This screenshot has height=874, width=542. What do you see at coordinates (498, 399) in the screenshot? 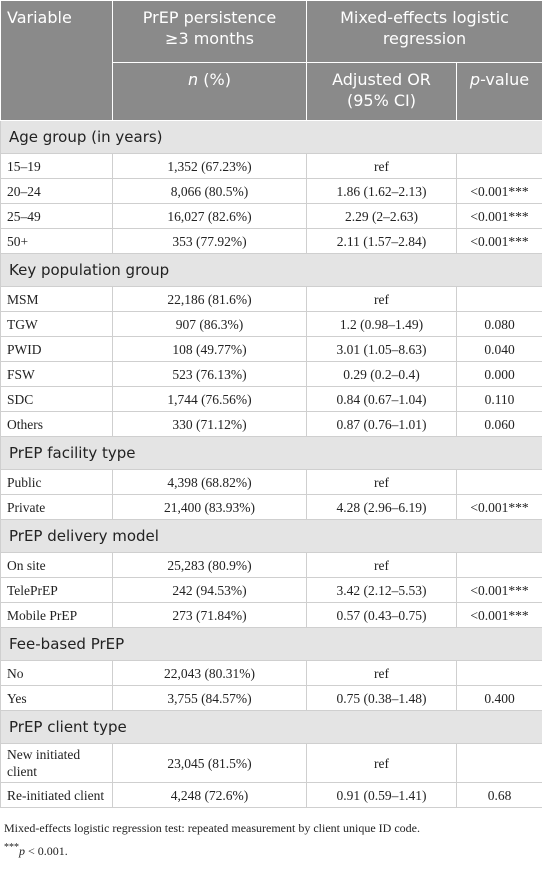
I see `p-cell: 0.110` at bounding box center [498, 399].